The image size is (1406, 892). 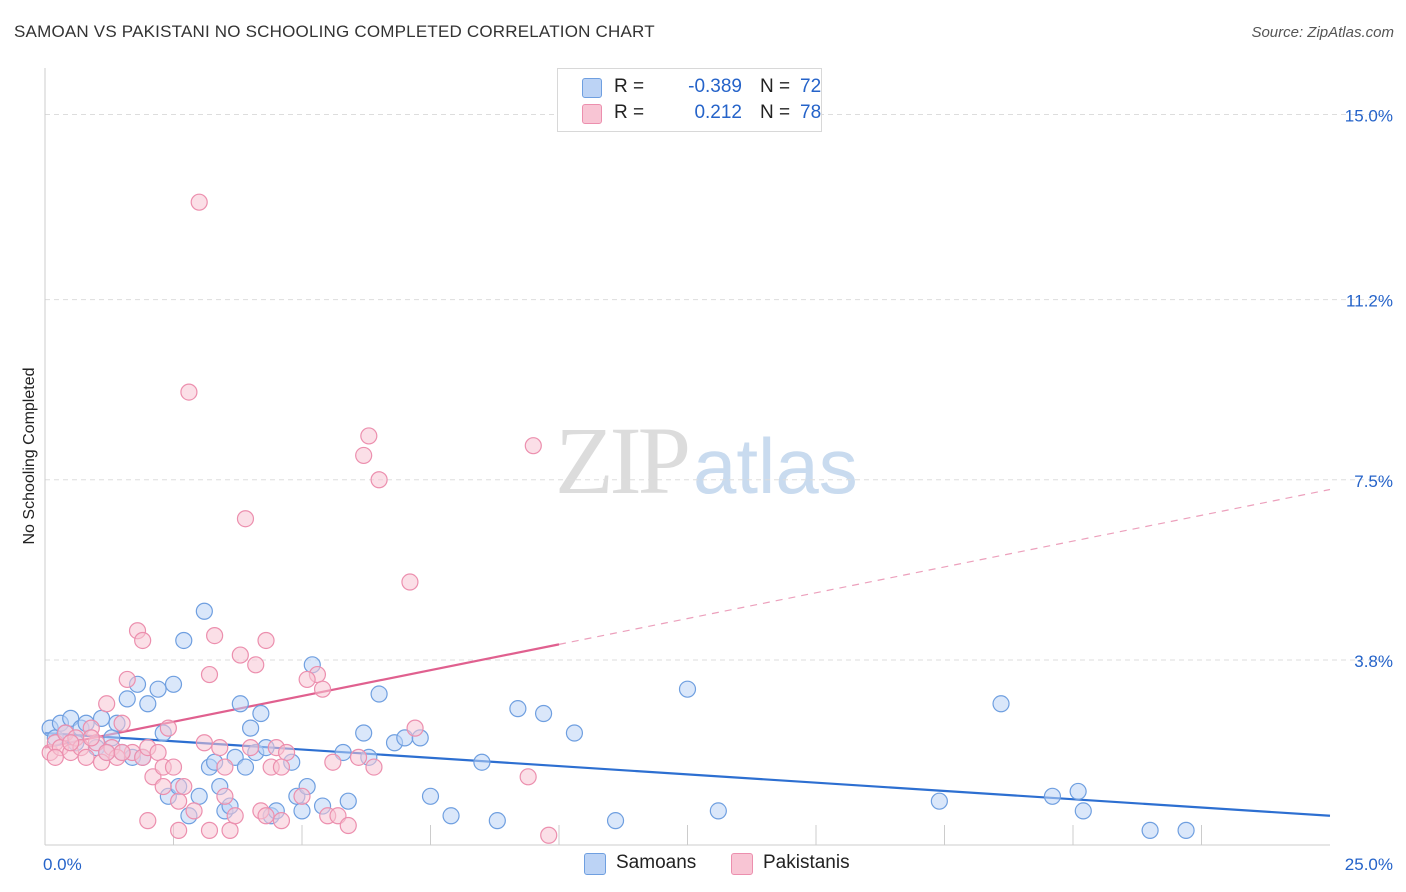 I want to click on legend-swatch-pakistanis, so click(x=592, y=114).